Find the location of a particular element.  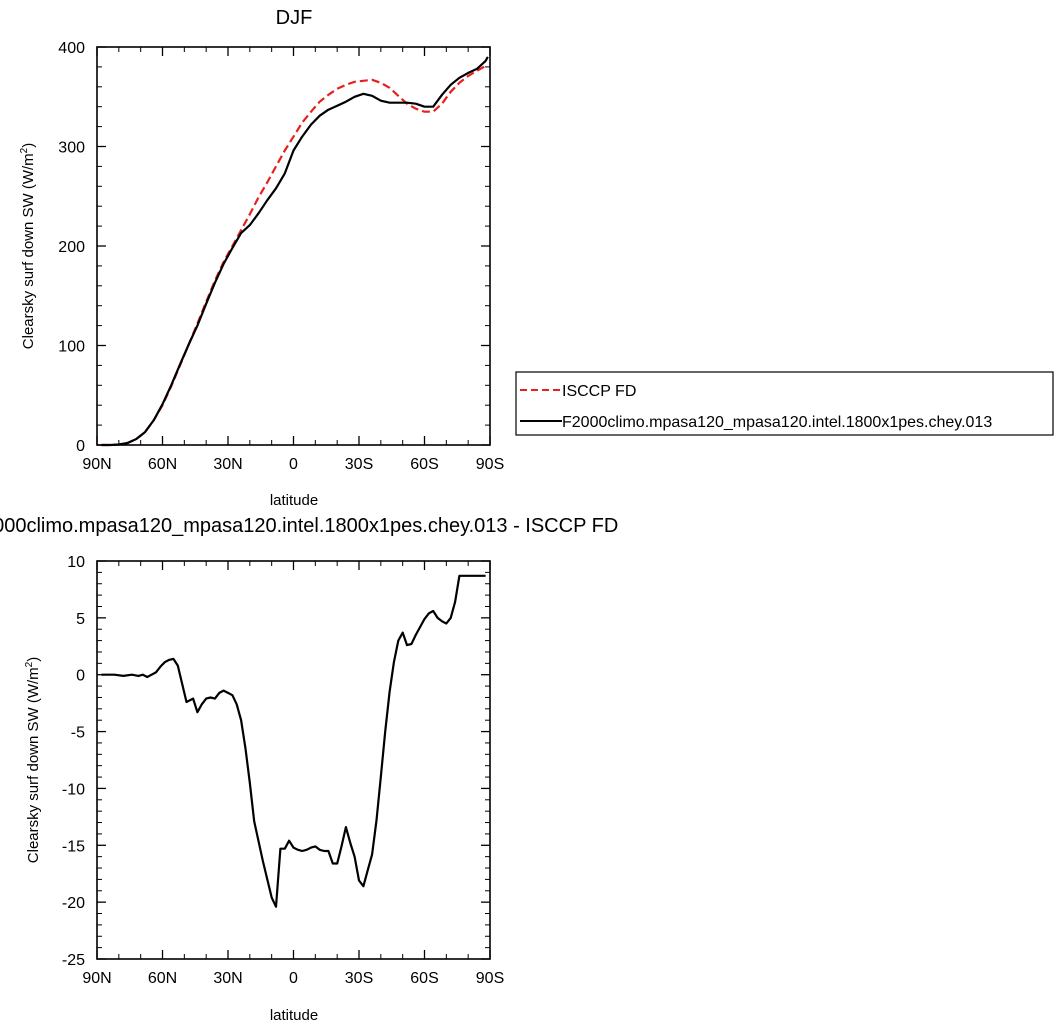

y-tick-label: 100 is located at coordinates (71, 347).